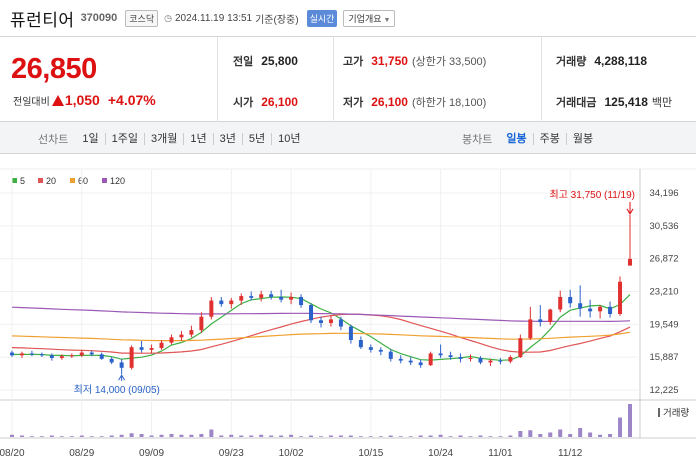  What do you see at coordinates (576, 103) in the screenshot?
I see `trade-value-label: 거래대금` at bounding box center [576, 103].